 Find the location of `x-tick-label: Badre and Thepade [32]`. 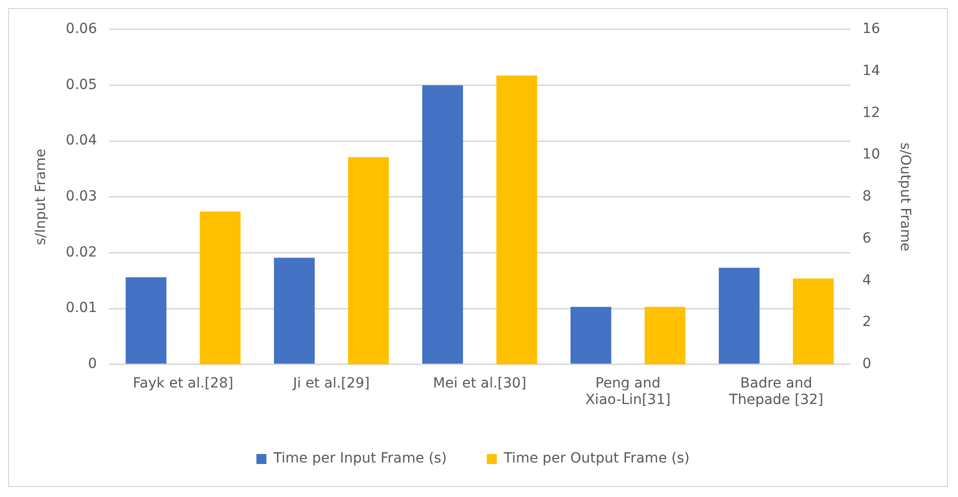

x-tick-label: Badre and Thepade [32] is located at coordinates (776, 391).